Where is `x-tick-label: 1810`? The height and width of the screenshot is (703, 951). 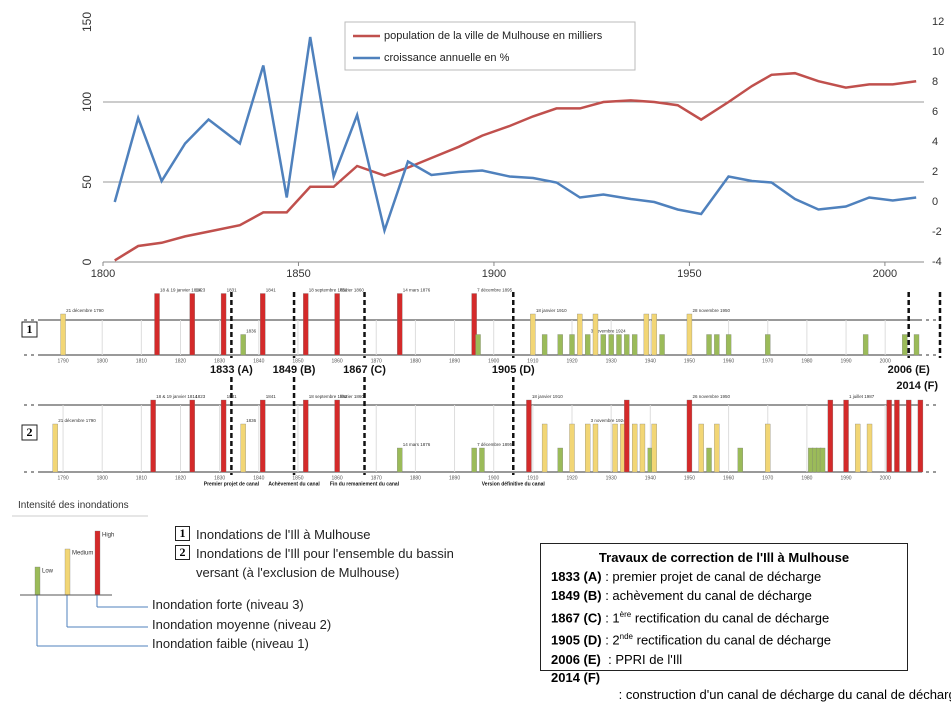 x-tick-label: 1810 is located at coordinates (141, 478).